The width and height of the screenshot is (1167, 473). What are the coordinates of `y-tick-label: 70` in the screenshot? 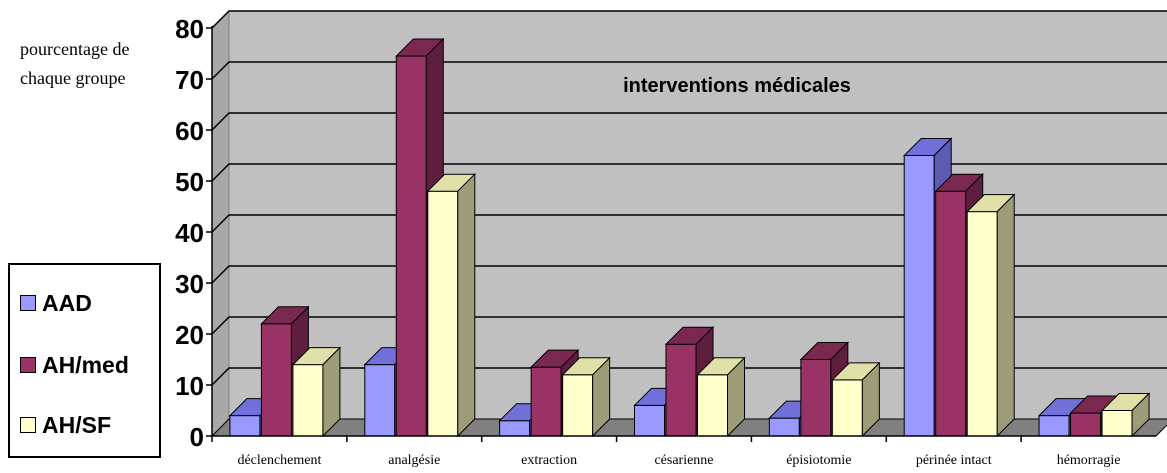 It's located at (189, 80).